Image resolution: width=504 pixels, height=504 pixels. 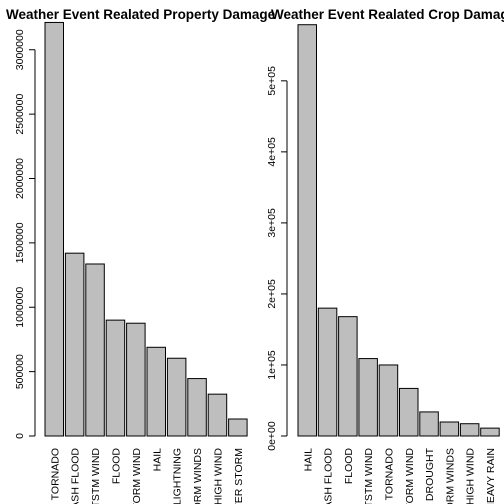 What do you see at coordinates (369, 476) in the screenshot?
I see `chart2-category-label: TSTM WIND` at bounding box center [369, 476].